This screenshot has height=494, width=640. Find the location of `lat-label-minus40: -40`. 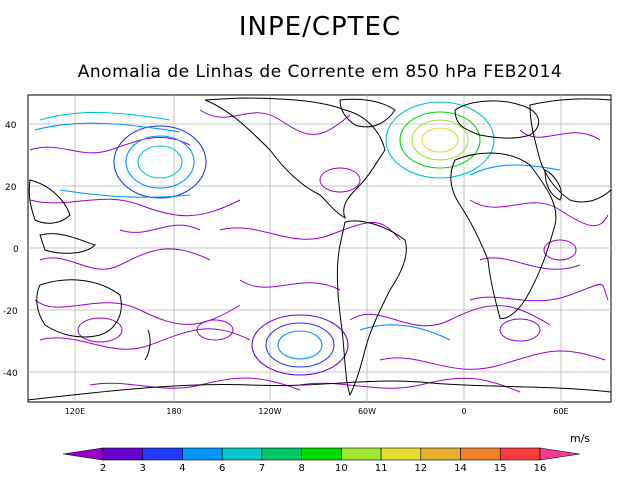

lat-label-minus40: -40 is located at coordinates (10, 374).